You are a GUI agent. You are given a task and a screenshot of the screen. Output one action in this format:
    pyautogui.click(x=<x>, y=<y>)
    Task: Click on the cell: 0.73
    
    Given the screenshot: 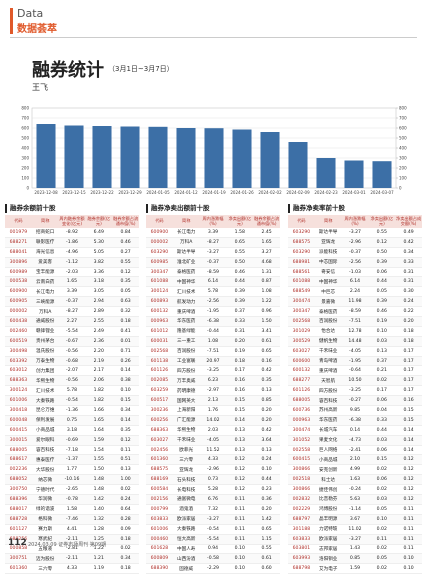 What is the action you would take?
    pyautogui.click(x=213, y=480)
    